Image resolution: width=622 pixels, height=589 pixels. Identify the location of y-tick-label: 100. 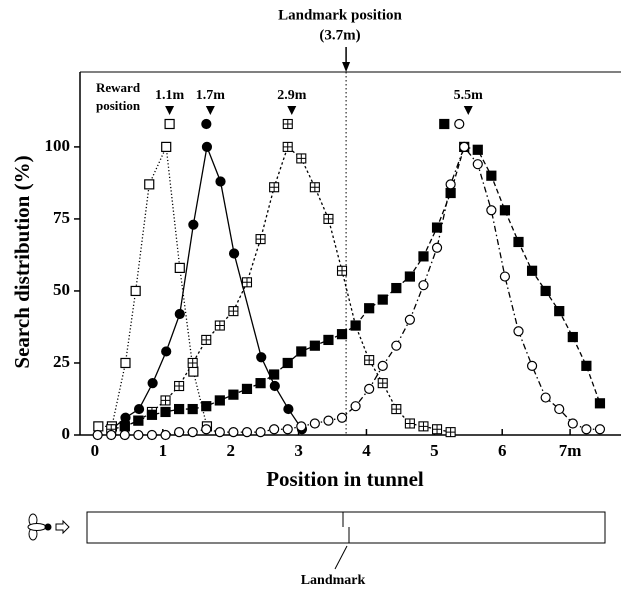
(58, 145).